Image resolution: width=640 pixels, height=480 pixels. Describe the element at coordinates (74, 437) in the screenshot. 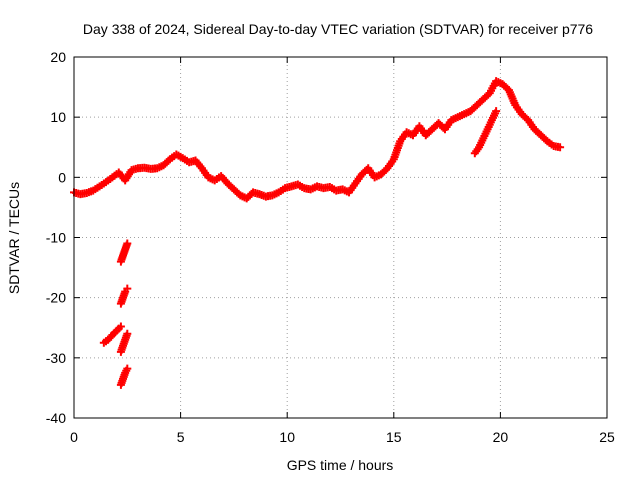

I see `x-tick-label: 0` at that location.